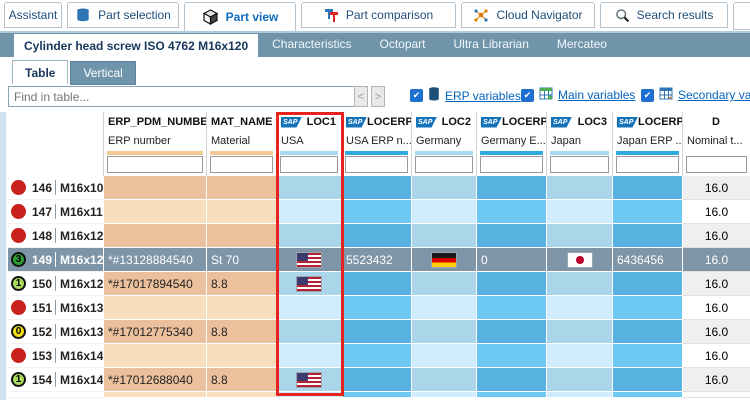  Describe the element at coordinates (528, 15) in the screenshot. I see `tab-cloud-navigator: Cloud Navigator` at that location.